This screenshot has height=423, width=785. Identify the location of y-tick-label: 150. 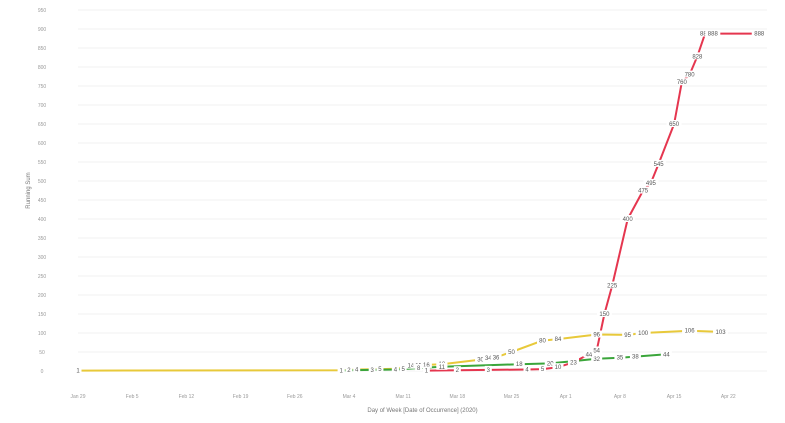
(42, 315).